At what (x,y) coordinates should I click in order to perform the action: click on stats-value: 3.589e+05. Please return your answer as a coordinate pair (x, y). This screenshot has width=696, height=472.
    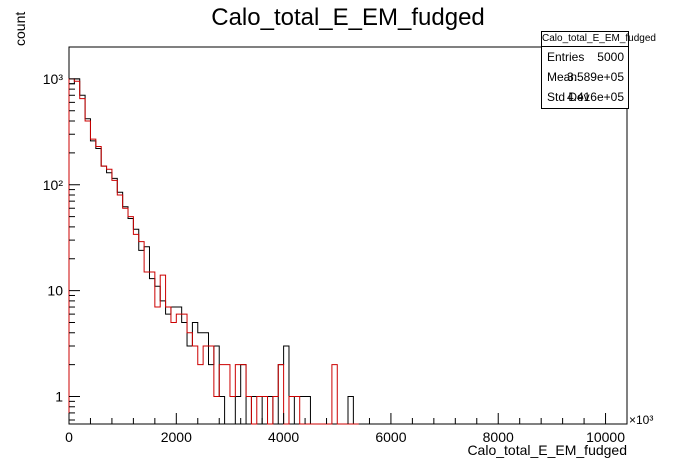
    Looking at the image, I should click on (595, 77).